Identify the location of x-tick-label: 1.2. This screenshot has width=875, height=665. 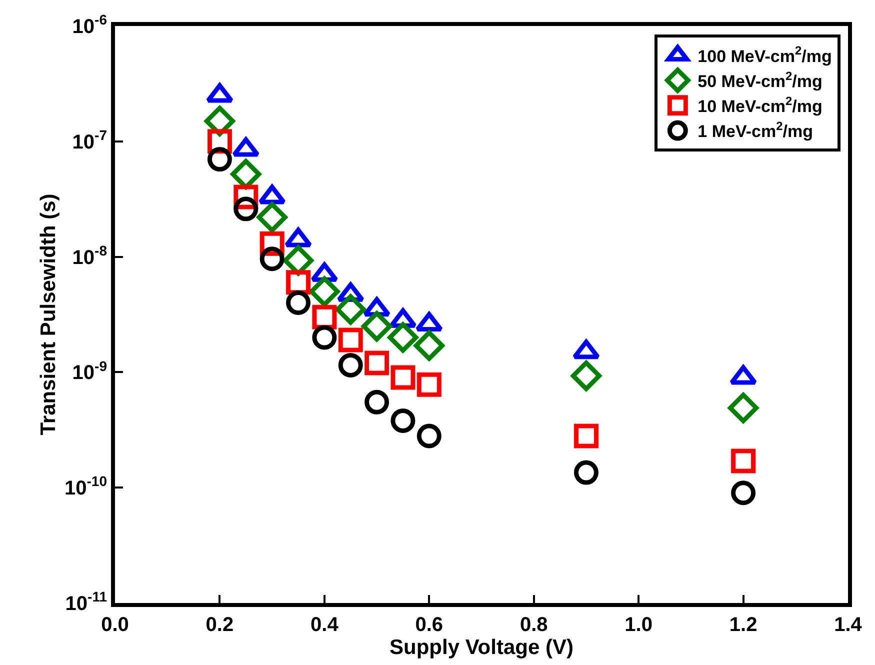
(743, 625).